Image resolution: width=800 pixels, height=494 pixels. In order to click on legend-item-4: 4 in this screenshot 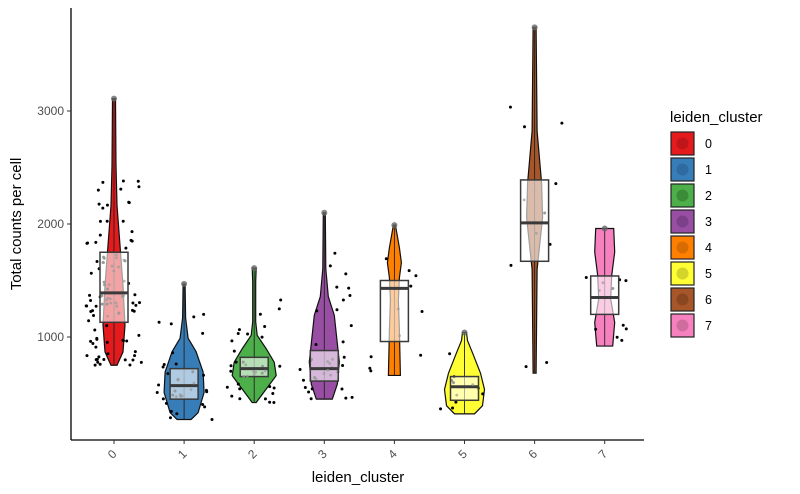, I will do `click(691, 247)`.